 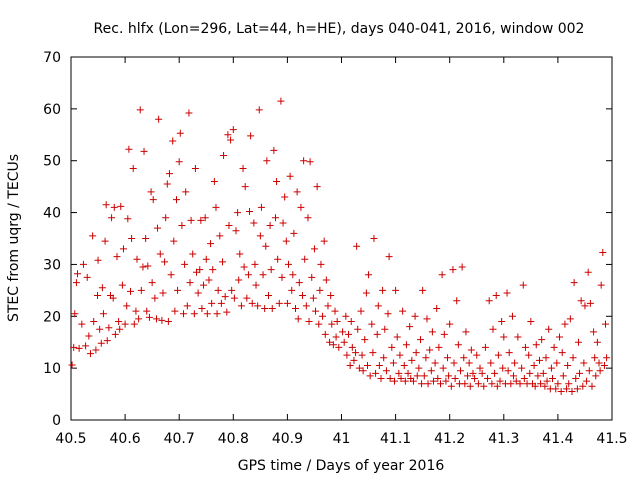 What do you see at coordinates (395, 439) in the screenshot?
I see `x-tick-label: 41.1` at bounding box center [395, 439].